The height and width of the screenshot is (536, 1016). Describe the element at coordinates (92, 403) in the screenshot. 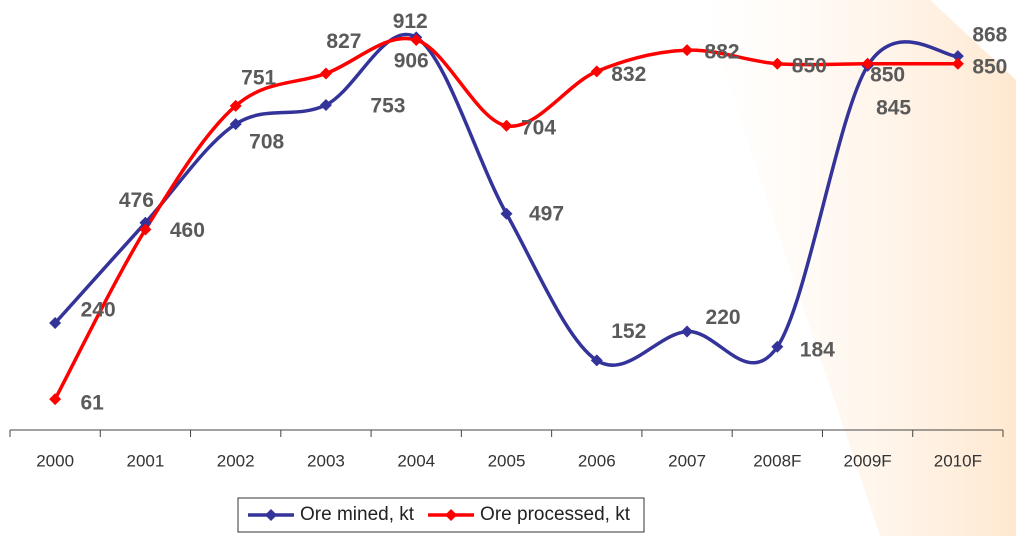

I see `data-label: 61` at that location.